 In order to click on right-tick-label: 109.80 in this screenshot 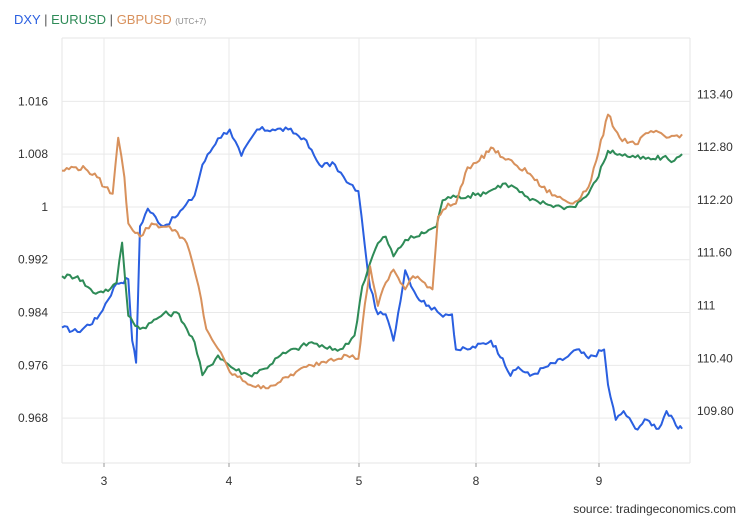, I will do `click(715, 411)`.